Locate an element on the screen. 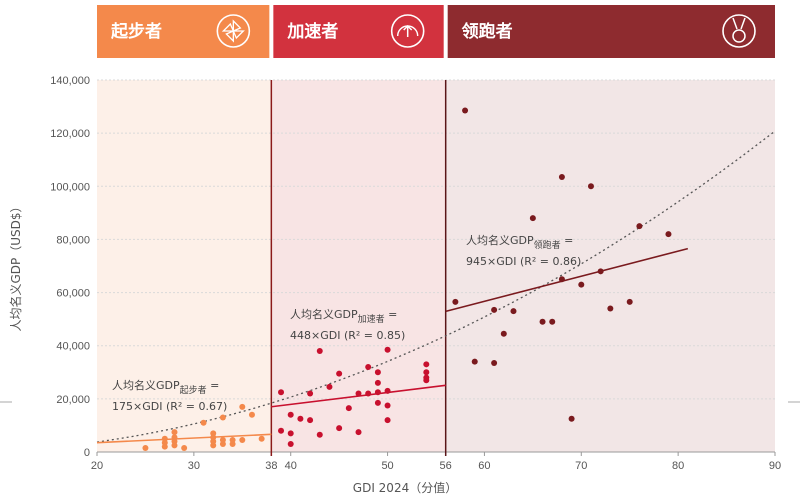 Image resolution: width=800 pixels, height=500 pixels. band-label: 起步者 is located at coordinates (136, 31).